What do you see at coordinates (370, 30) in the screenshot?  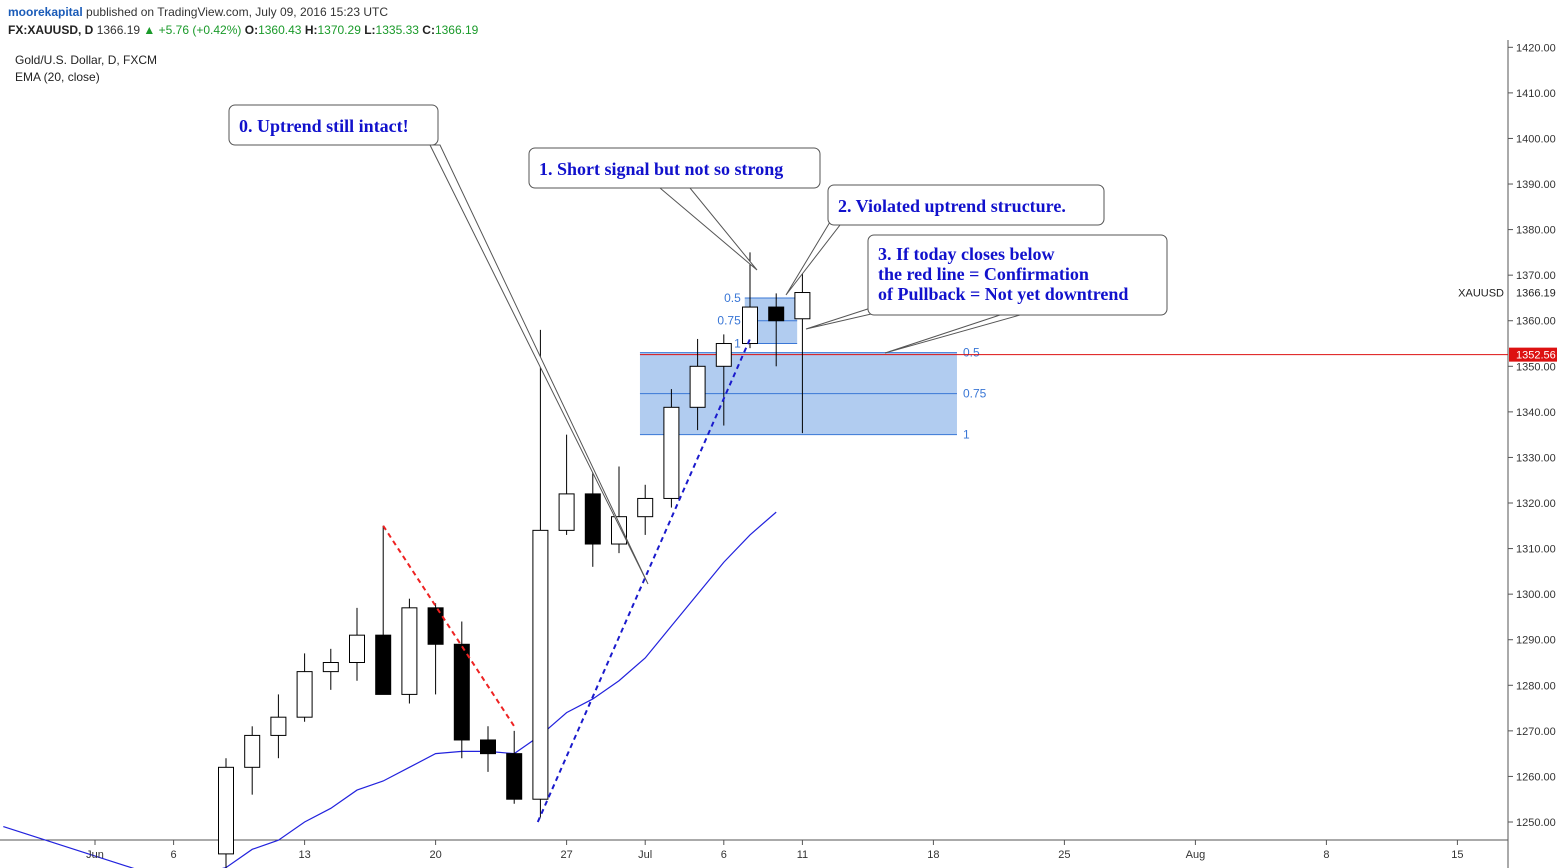 I see `low-label: L:` at bounding box center [370, 30].